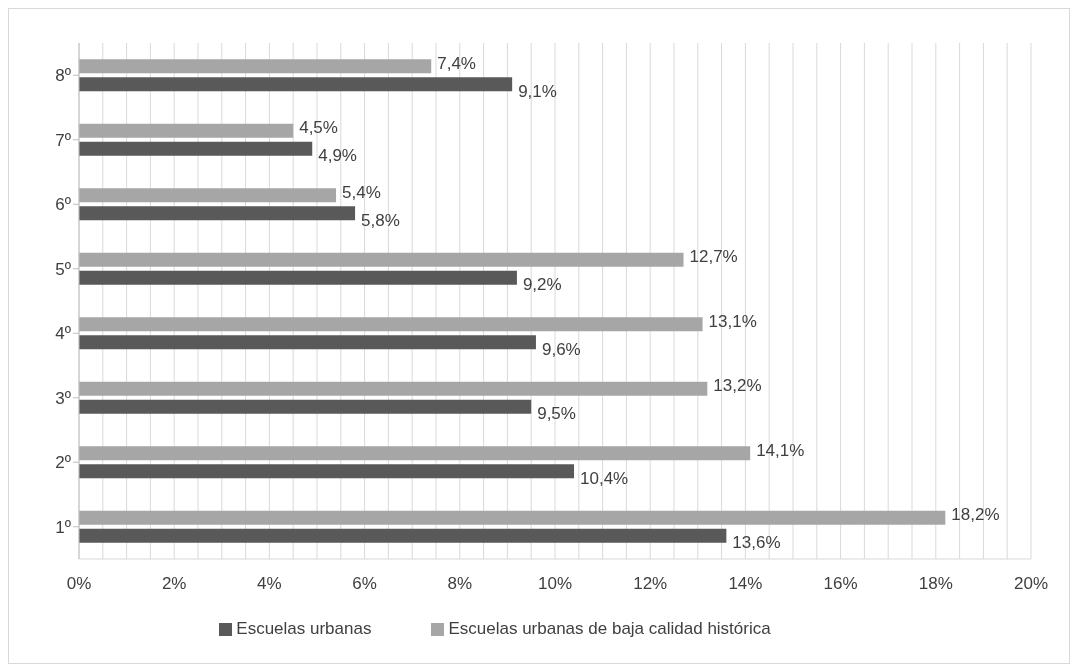  What do you see at coordinates (840, 584) in the screenshot?
I see `x-tick-label: 16%` at bounding box center [840, 584].